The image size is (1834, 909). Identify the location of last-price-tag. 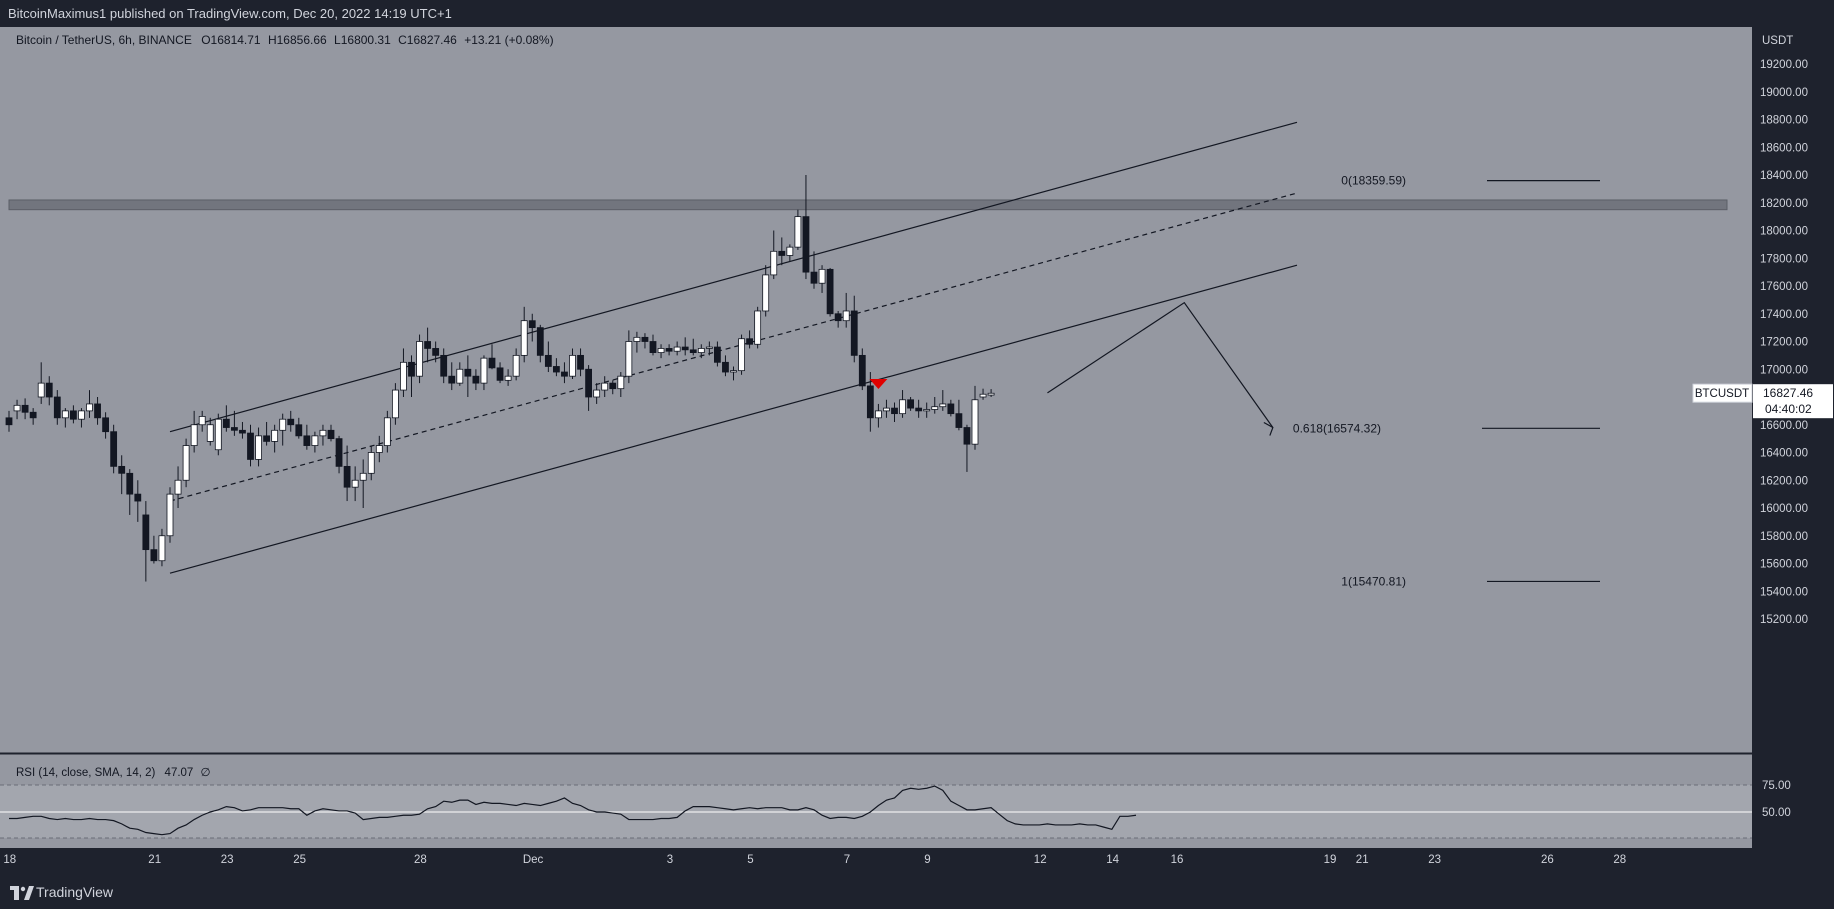
(1793, 401).